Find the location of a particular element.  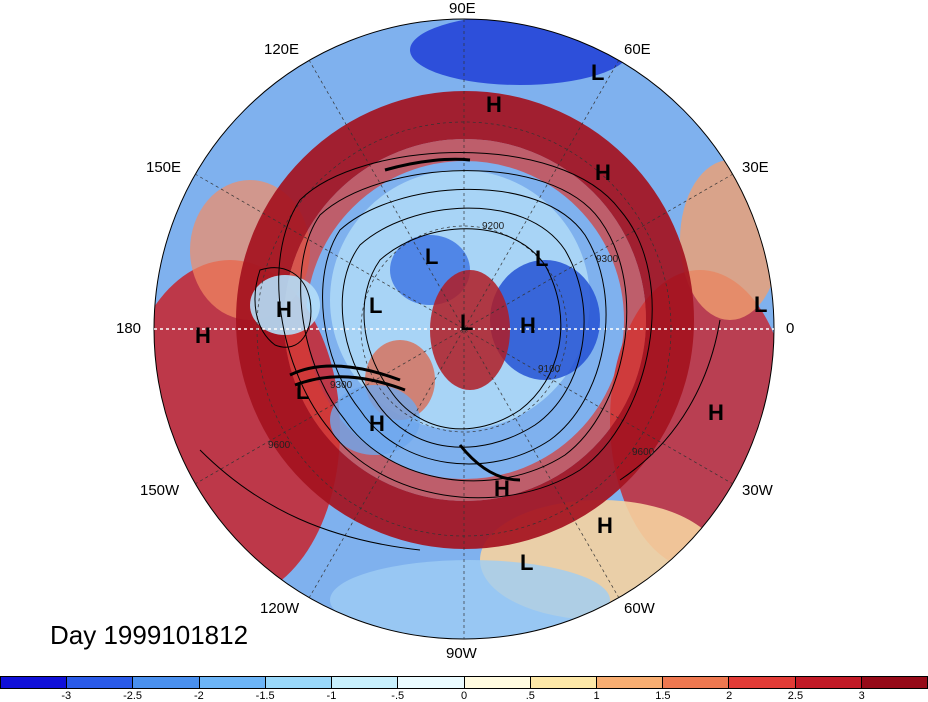

colorbar-tick-label: -.5 is located at coordinates (398, 696).